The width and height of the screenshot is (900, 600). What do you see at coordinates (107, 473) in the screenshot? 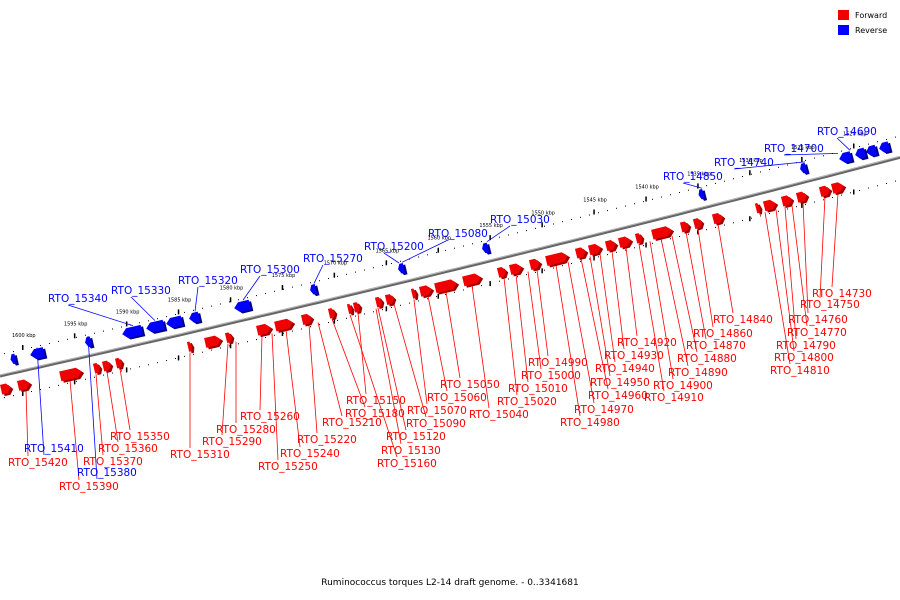
I see `gene-label: RTO_15380` at bounding box center [107, 473].